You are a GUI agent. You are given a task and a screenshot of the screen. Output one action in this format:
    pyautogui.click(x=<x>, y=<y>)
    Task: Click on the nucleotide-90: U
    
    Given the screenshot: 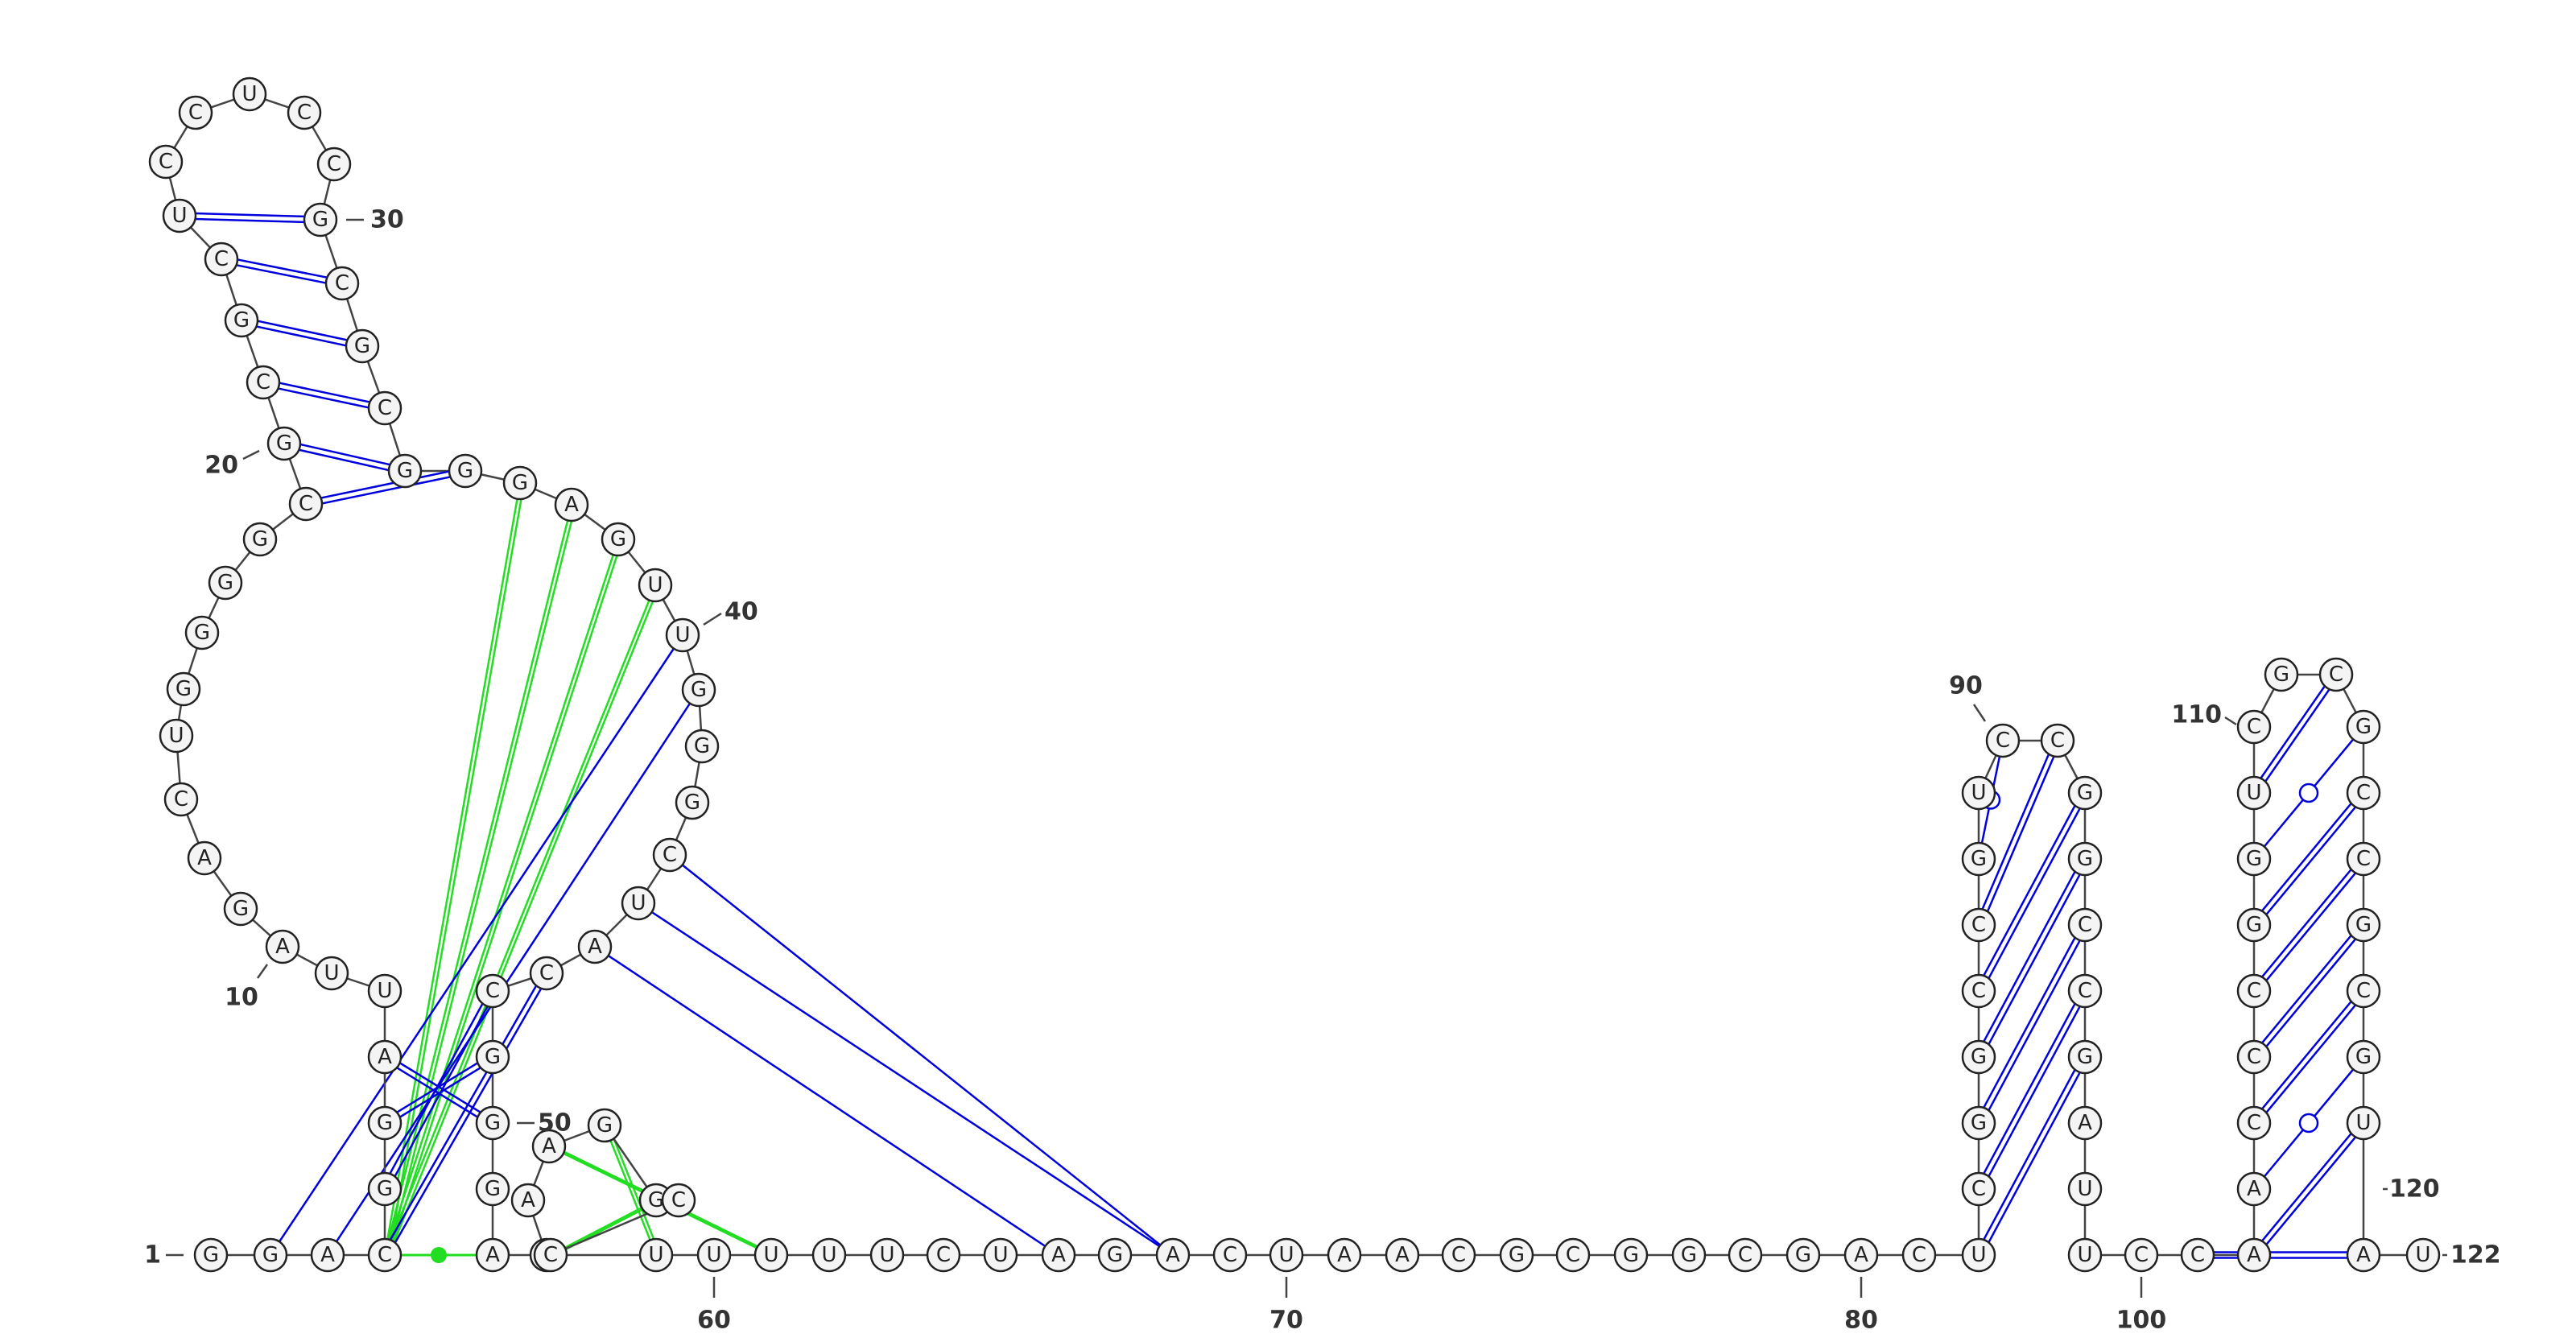 What is the action you would take?
    pyautogui.click(x=1978, y=793)
    